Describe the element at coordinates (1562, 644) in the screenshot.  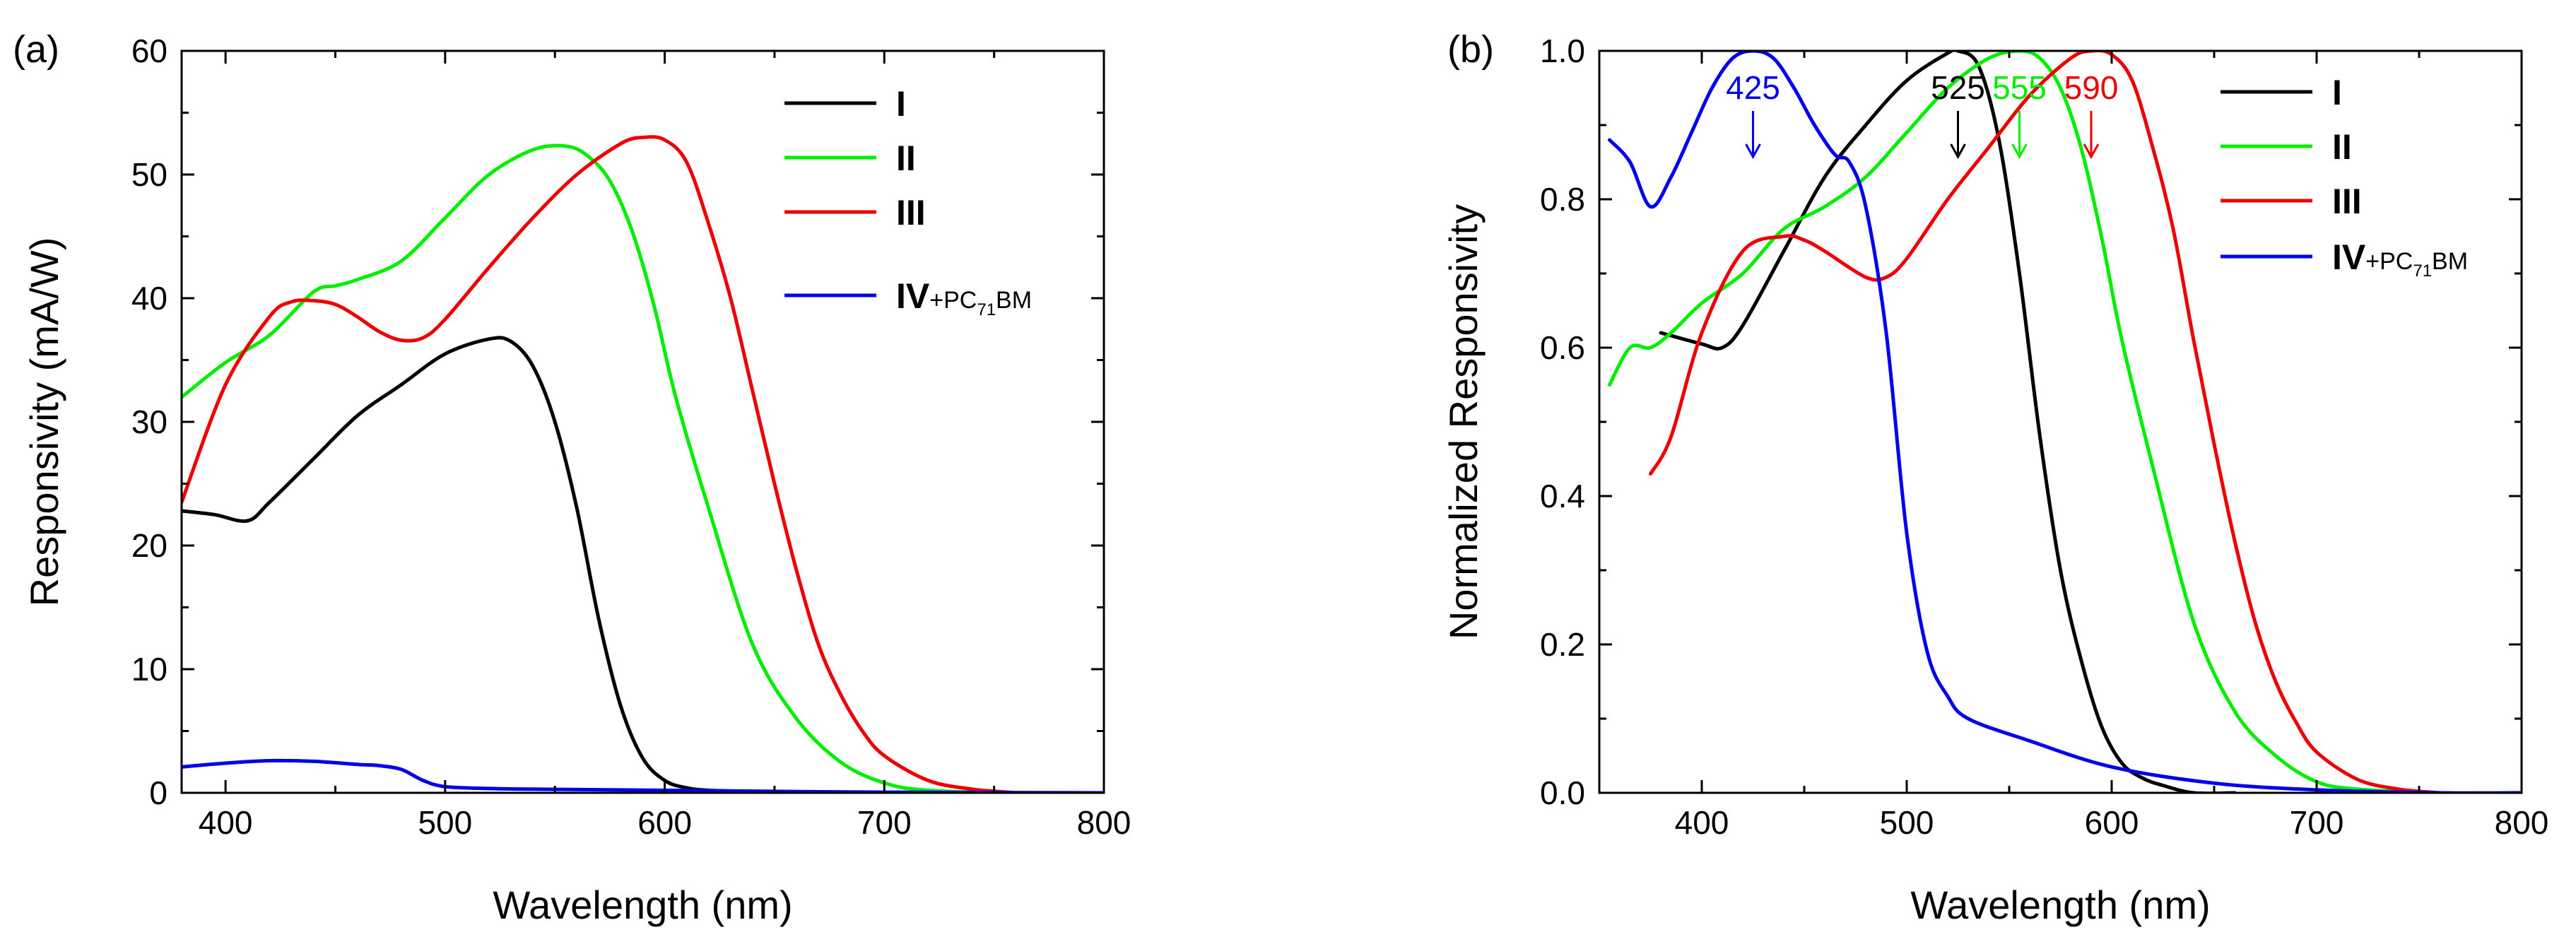
I see `panel-b-y-tick-label: 0.2` at that location.